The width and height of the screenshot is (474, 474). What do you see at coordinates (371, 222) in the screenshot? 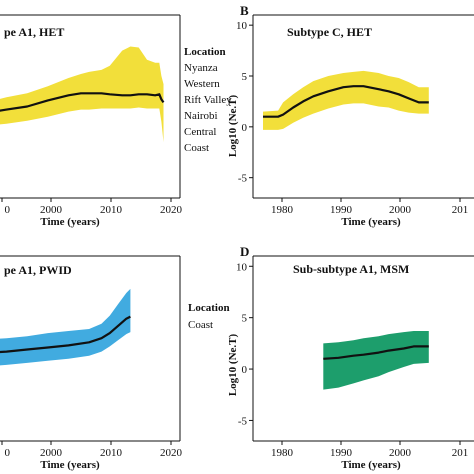
I see `panel-b-xlabel: Time (years)` at bounding box center [371, 222].